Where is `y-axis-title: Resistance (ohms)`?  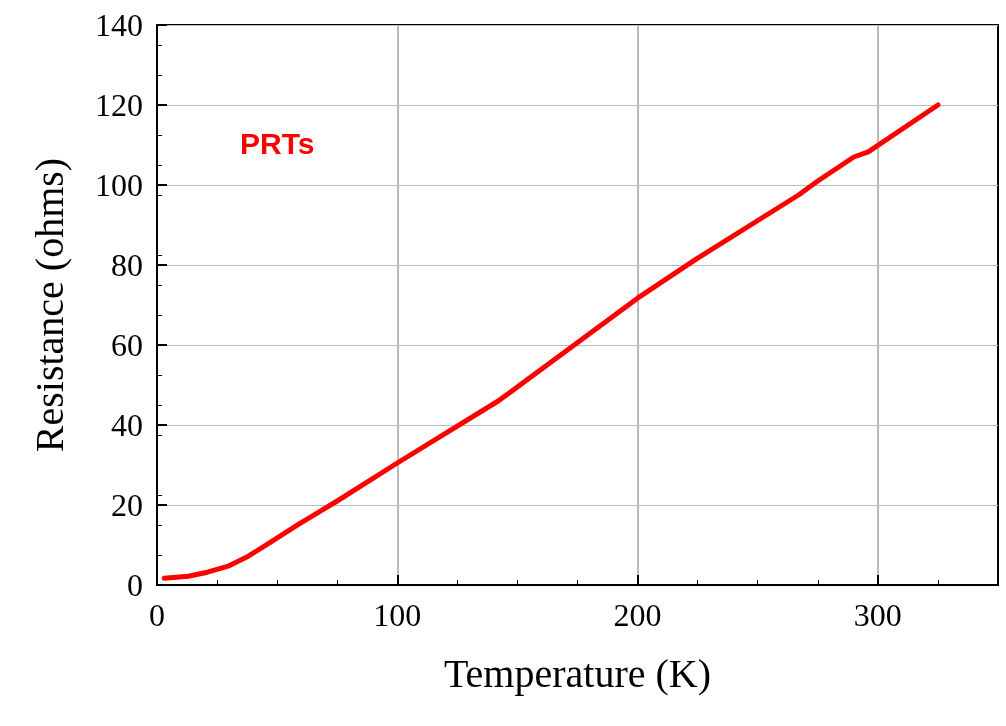
y-axis-title: Resistance (ohms) is located at coordinates (49, 305).